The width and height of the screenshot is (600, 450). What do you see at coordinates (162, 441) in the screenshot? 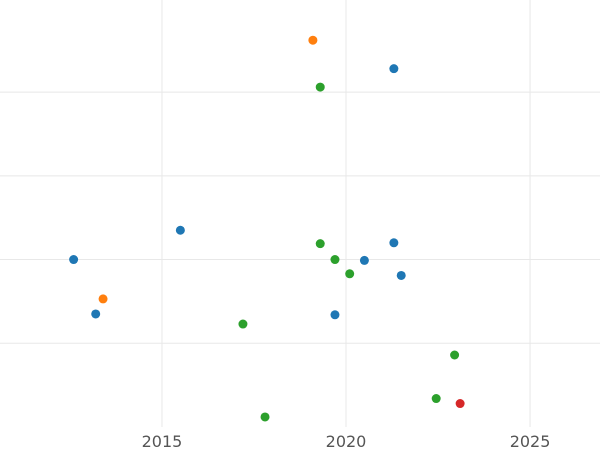
I see `x-tick-label: 2015` at bounding box center [162, 441].